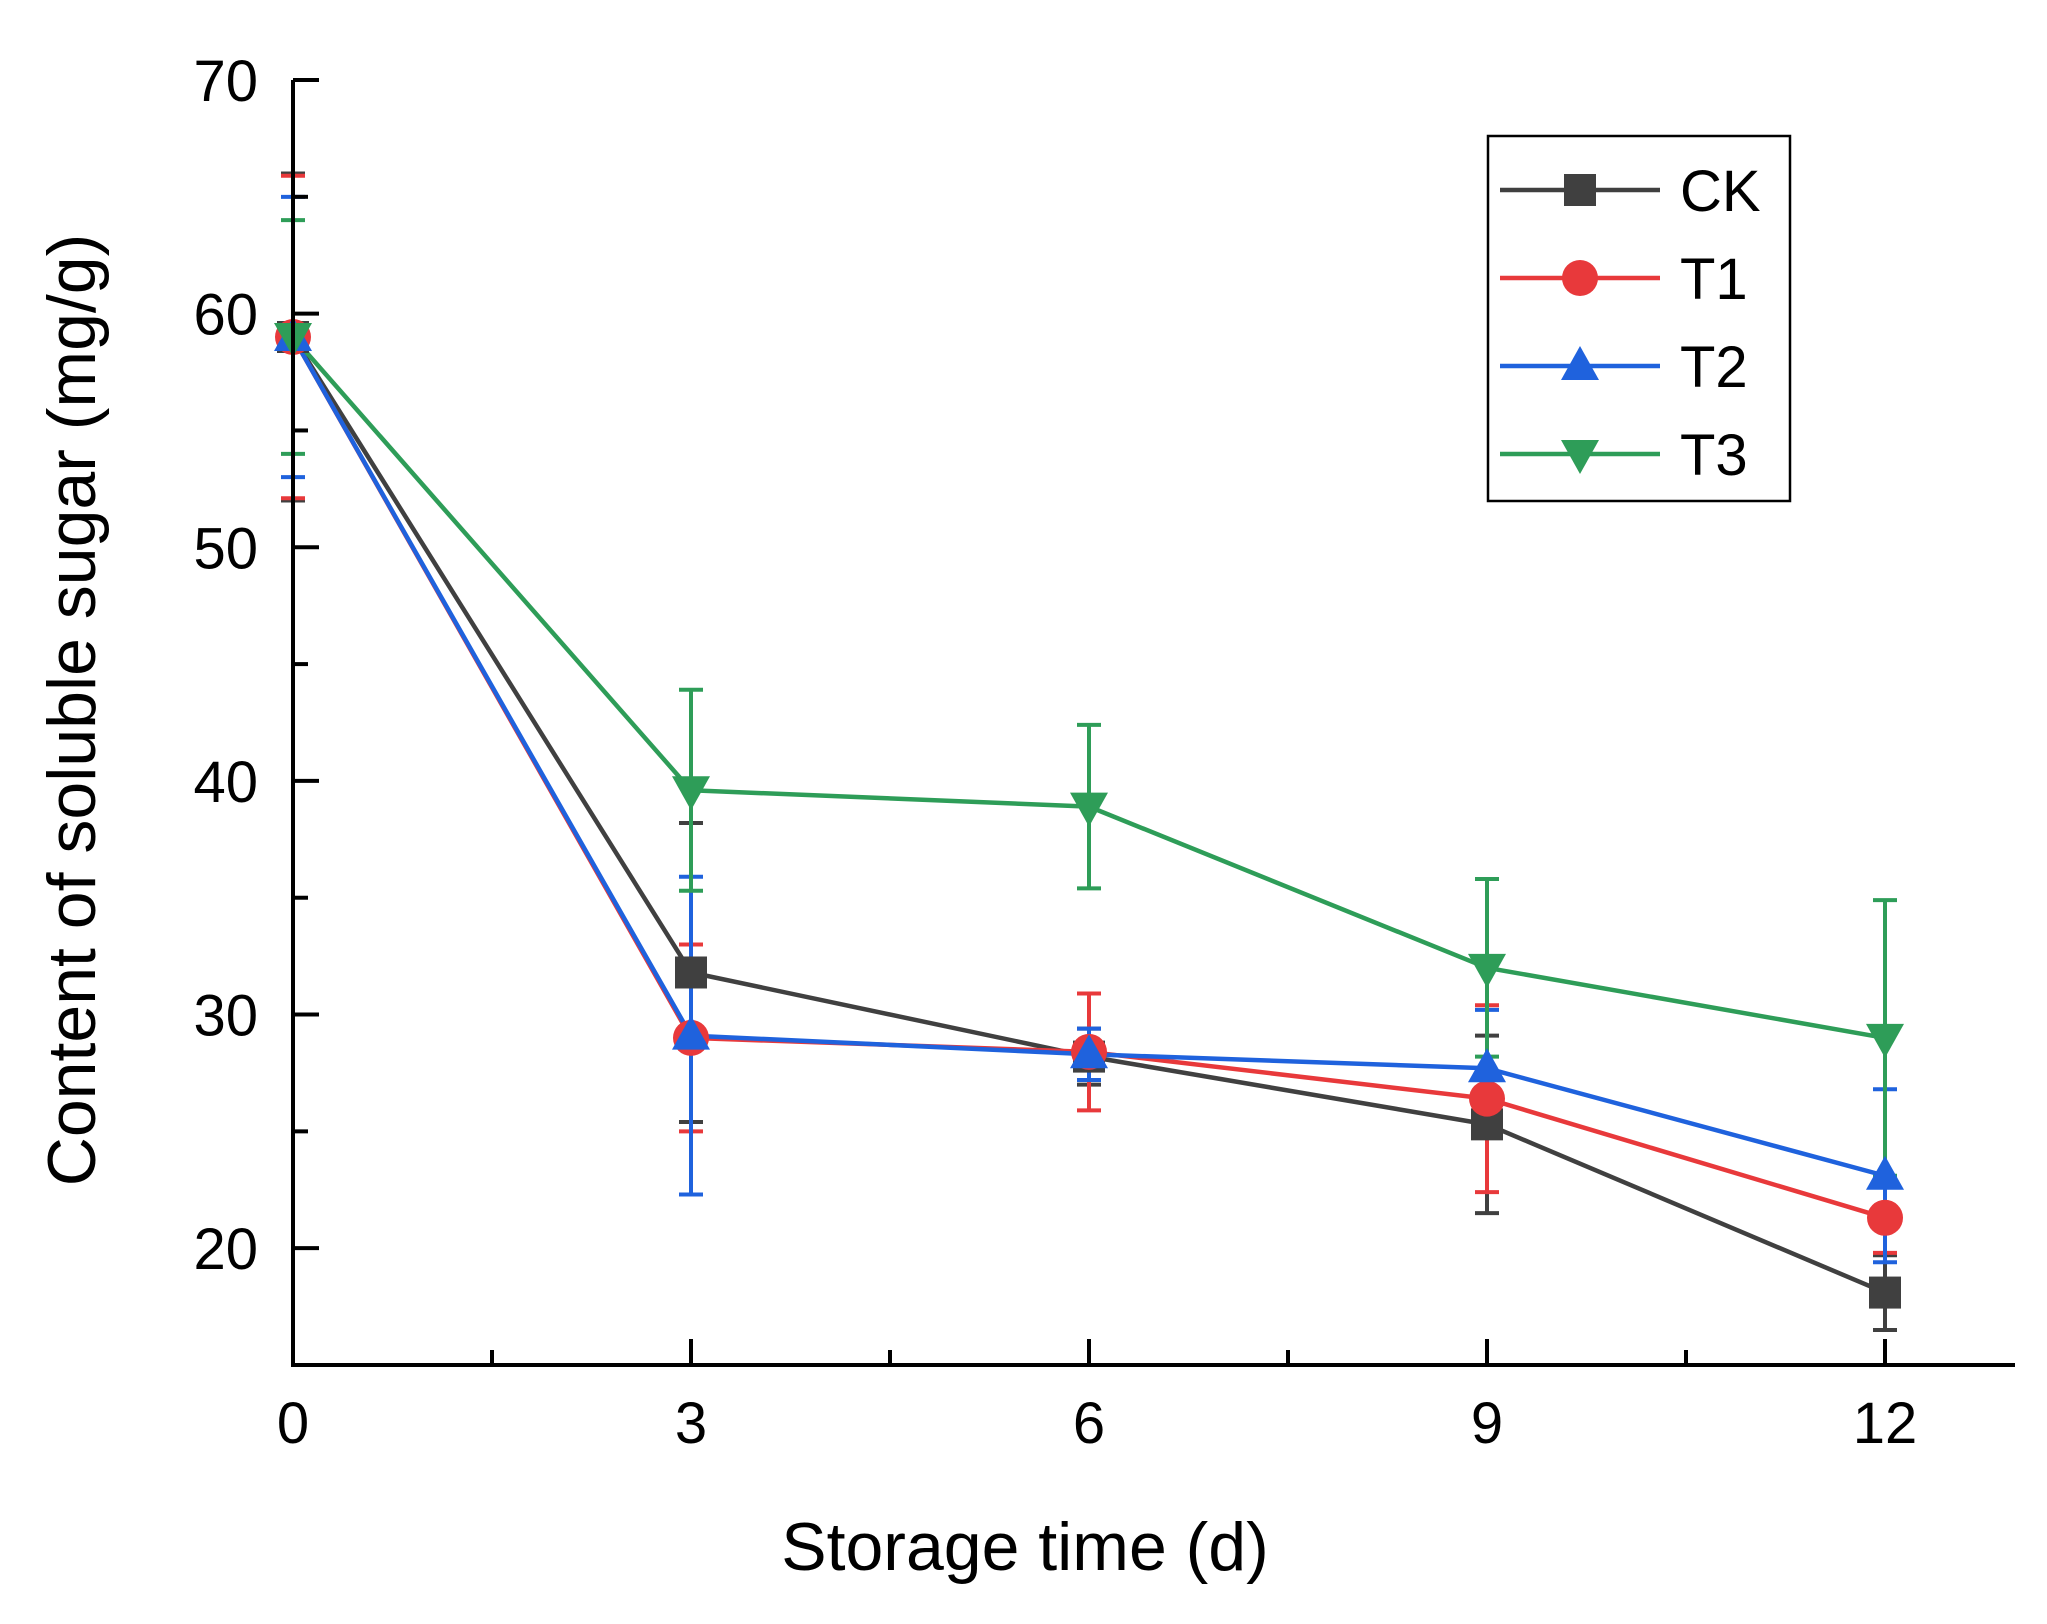  Describe the element at coordinates (1580, 278) in the screenshot. I see `legend-marker-t1` at that location.